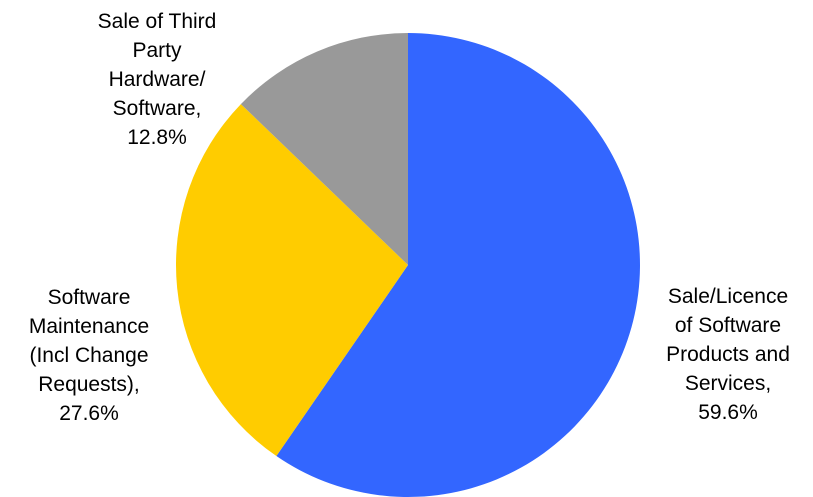 This screenshot has width=813, height=497. I want to click on slice-label-line: 59.6%, so click(728, 412).